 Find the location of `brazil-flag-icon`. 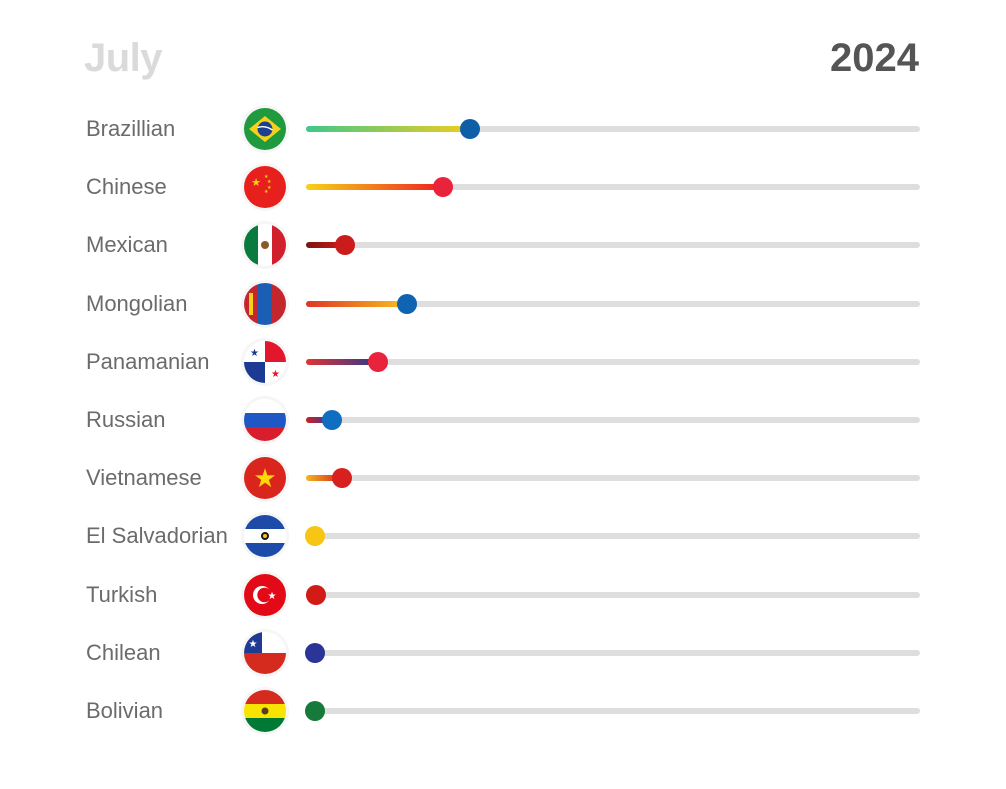

brazil-flag-icon is located at coordinates (265, 129).